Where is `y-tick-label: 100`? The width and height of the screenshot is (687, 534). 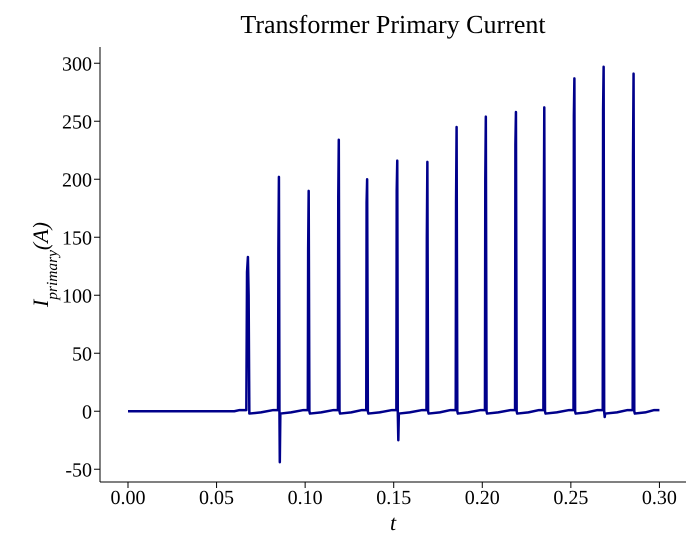 y-tick-label: 100 is located at coordinates (77, 296).